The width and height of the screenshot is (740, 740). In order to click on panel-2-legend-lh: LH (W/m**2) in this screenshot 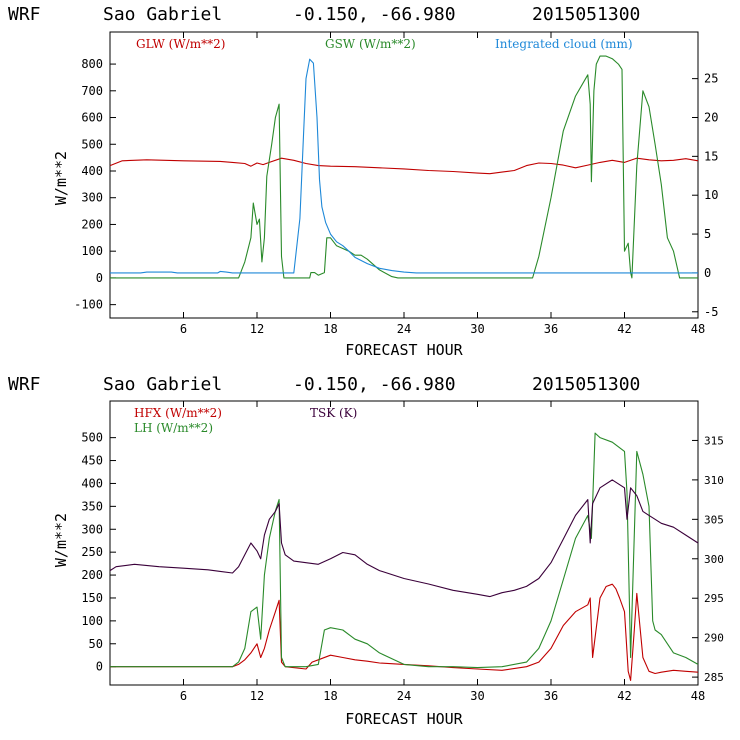, I will do `click(173, 428)`.